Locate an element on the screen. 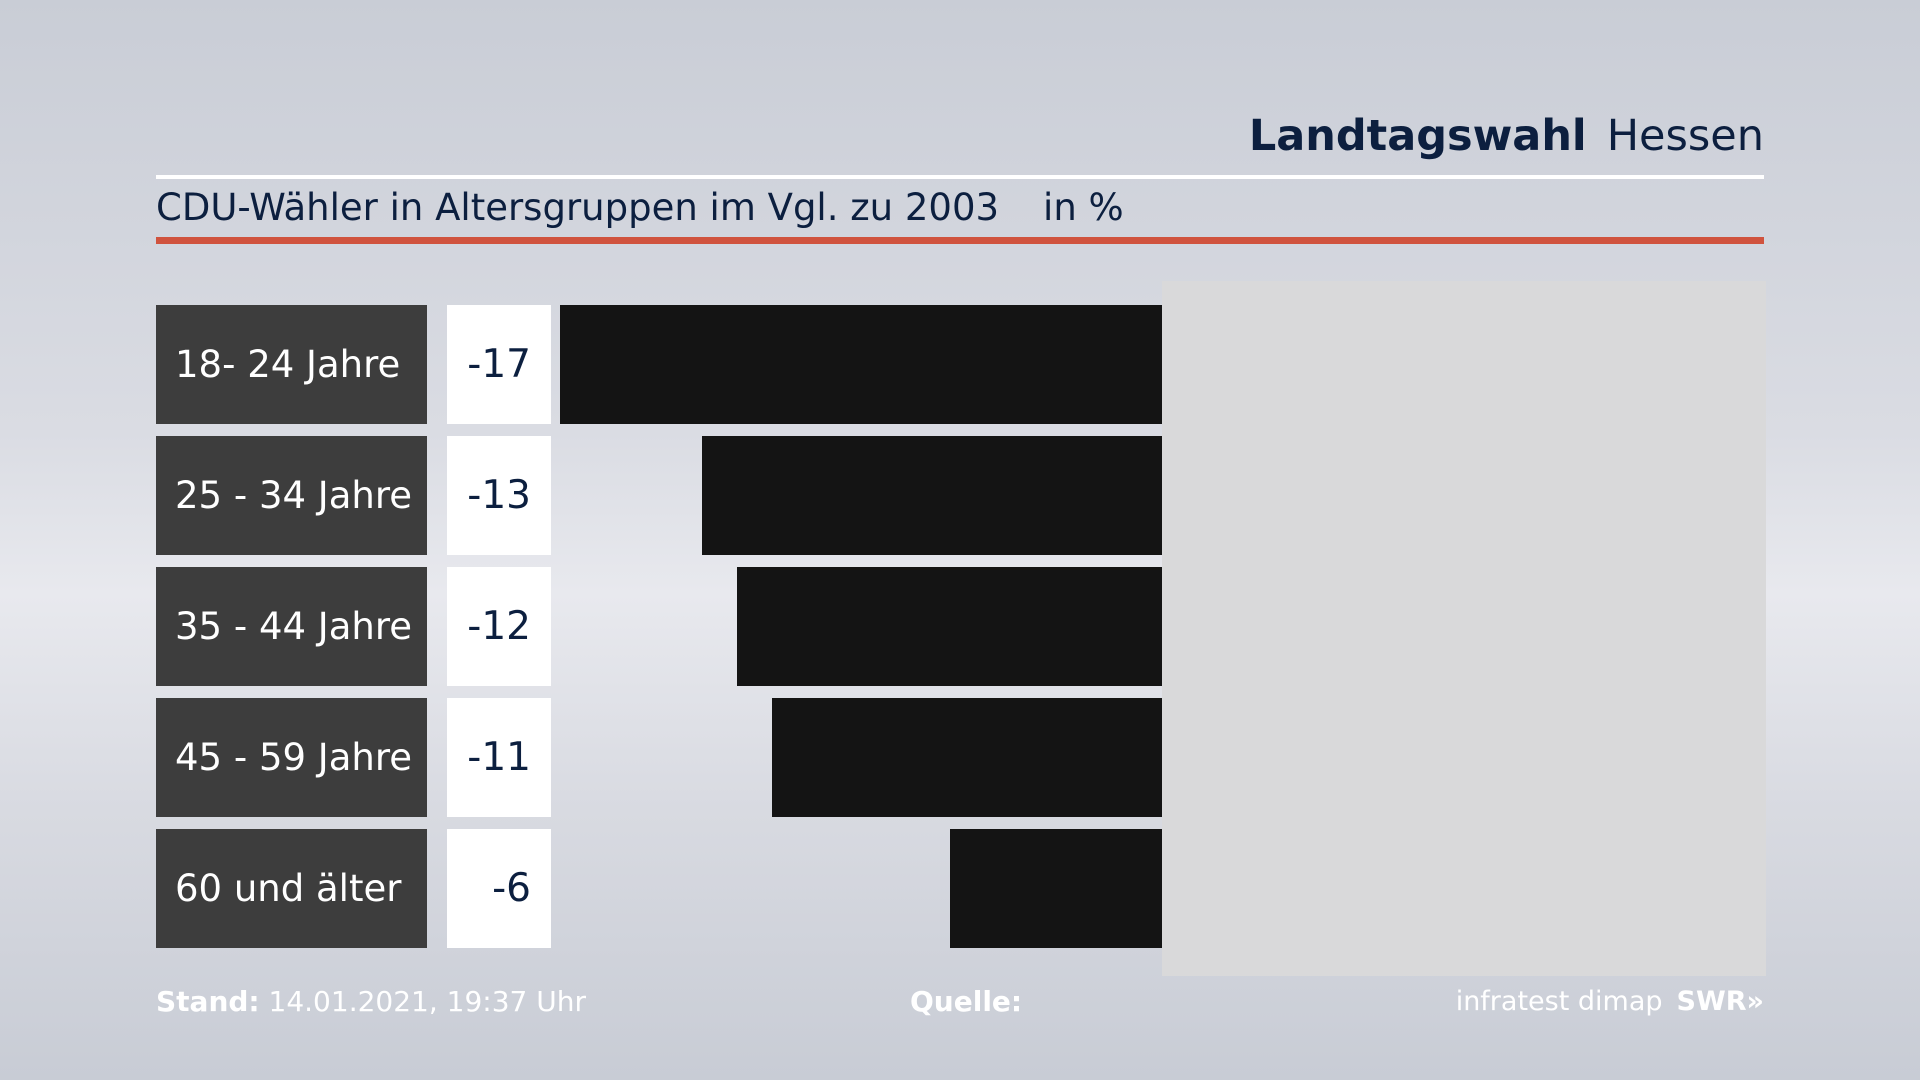 The width and height of the screenshot is (1920, 1080). broadcaster-logo: SWR» is located at coordinates (1720, 1001).